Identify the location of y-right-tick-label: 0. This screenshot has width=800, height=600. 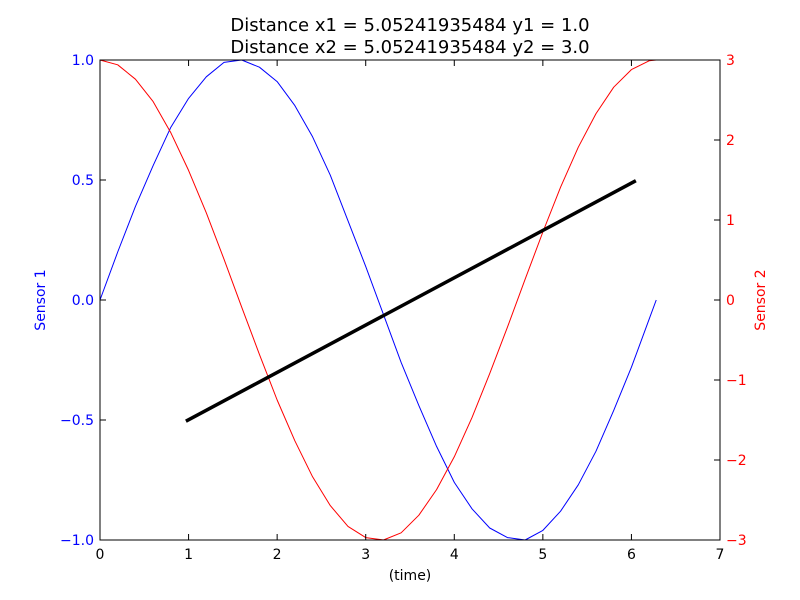
(730, 301).